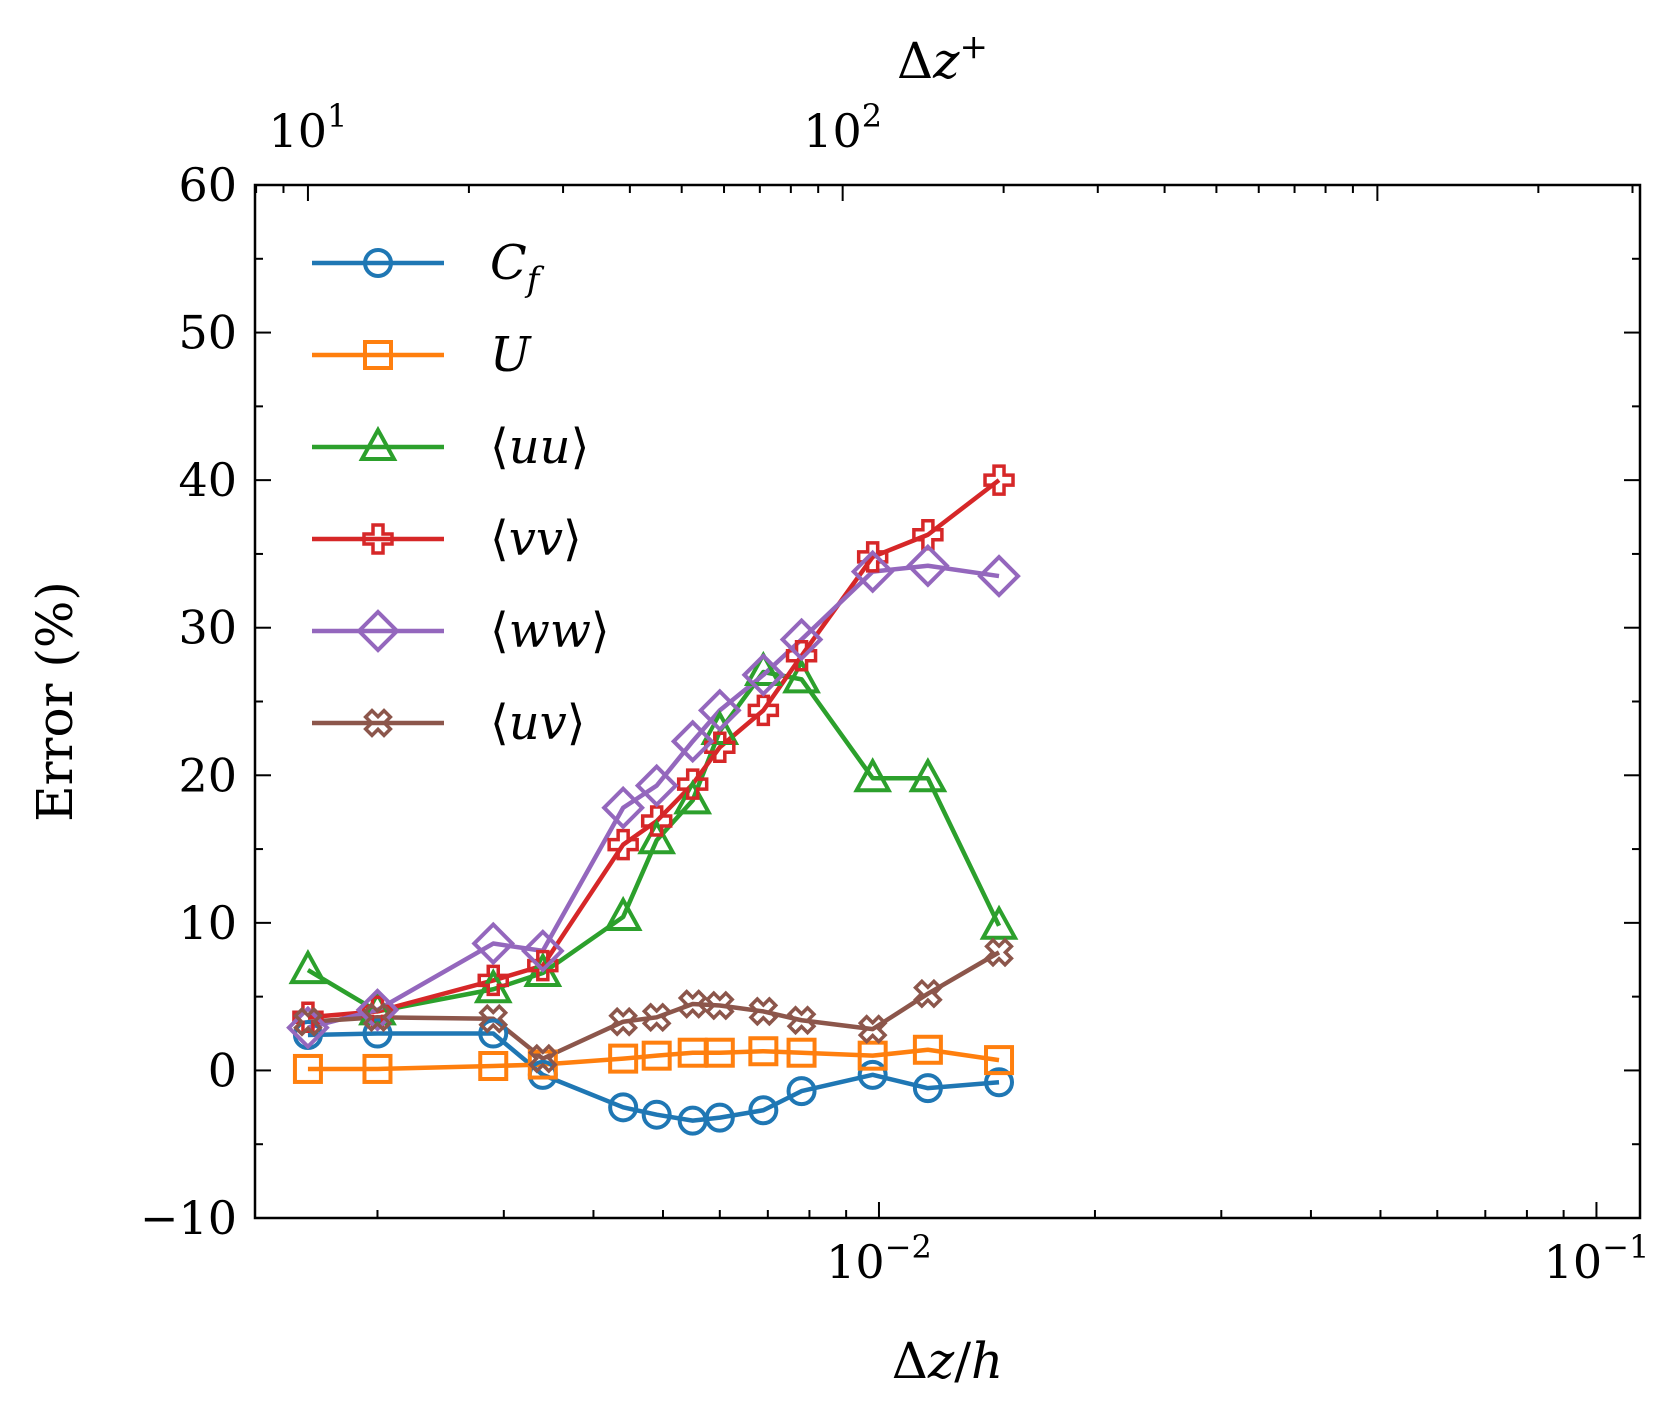 The width and height of the screenshot is (1660, 1417). Describe the element at coordinates (511, 355) in the screenshot. I see `legend-label-U: U` at that location.